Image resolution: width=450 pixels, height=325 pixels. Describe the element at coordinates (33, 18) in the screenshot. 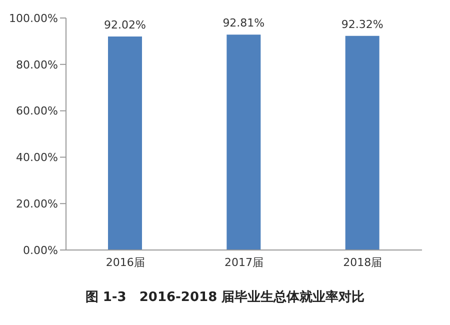

I see `y-tick-label: 100.00%` at that location.